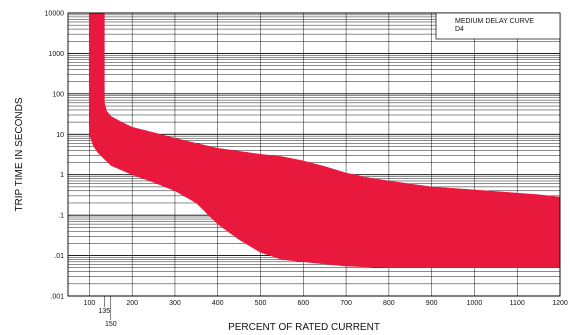 Image resolution: width=570 pixels, height=335 pixels. Describe the element at coordinates (55, 14) in the screenshot. I see `y-tick-label: 10000` at that location.